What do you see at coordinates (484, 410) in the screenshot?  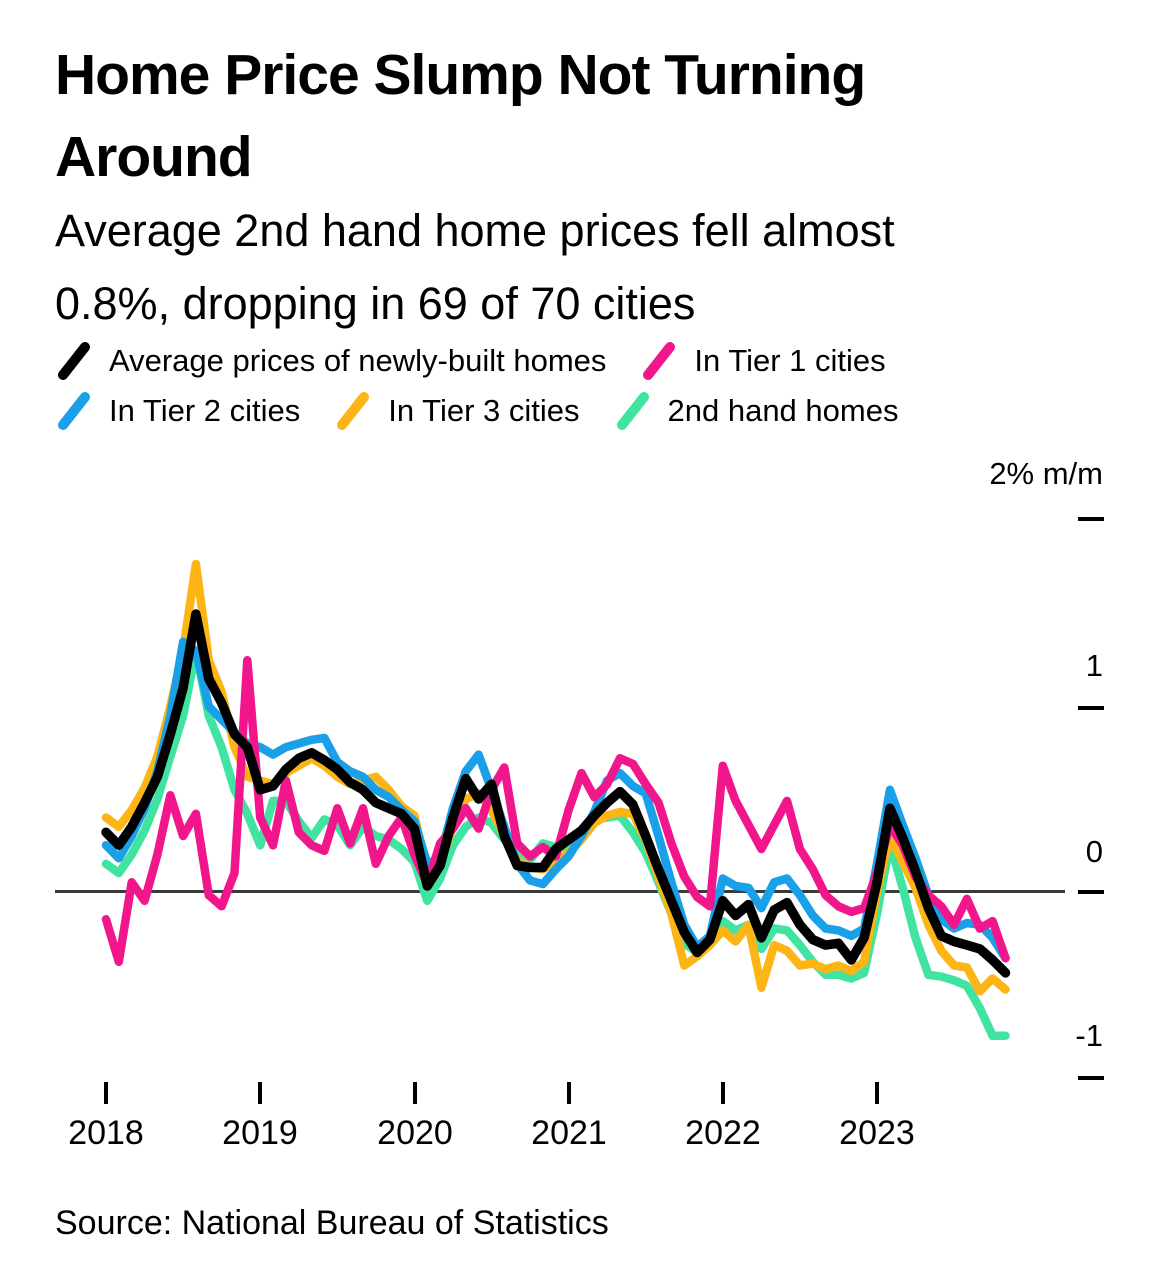 I see `legend-label: In Tier 3 cities` at bounding box center [484, 410].